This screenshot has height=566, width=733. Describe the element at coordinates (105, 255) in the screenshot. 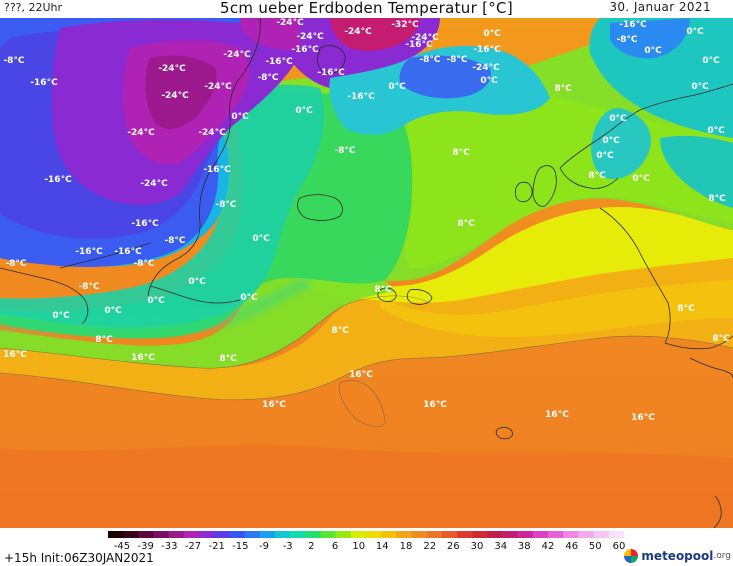

I see `greenland-south-coast` at that location.